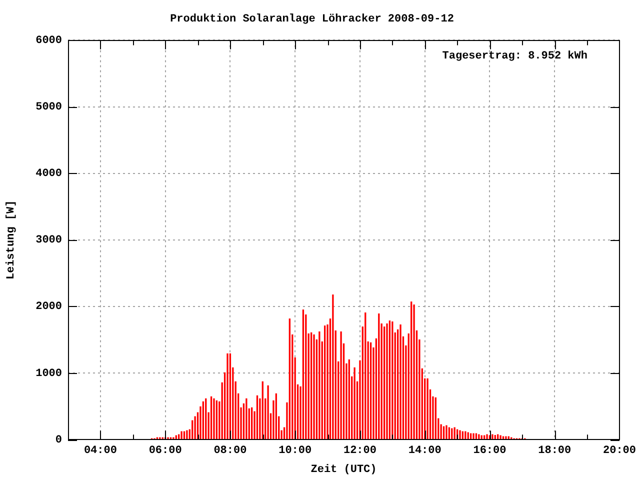 The image size is (640, 480). Describe the element at coordinates (359, 450) in the screenshot. I see `x-tick-label: 12:00` at that location.